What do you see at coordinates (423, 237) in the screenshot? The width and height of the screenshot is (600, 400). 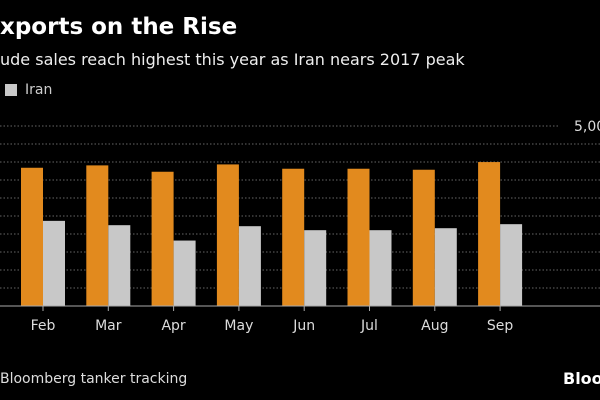 I see `bar-series-0-aug` at bounding box center [423, 237].